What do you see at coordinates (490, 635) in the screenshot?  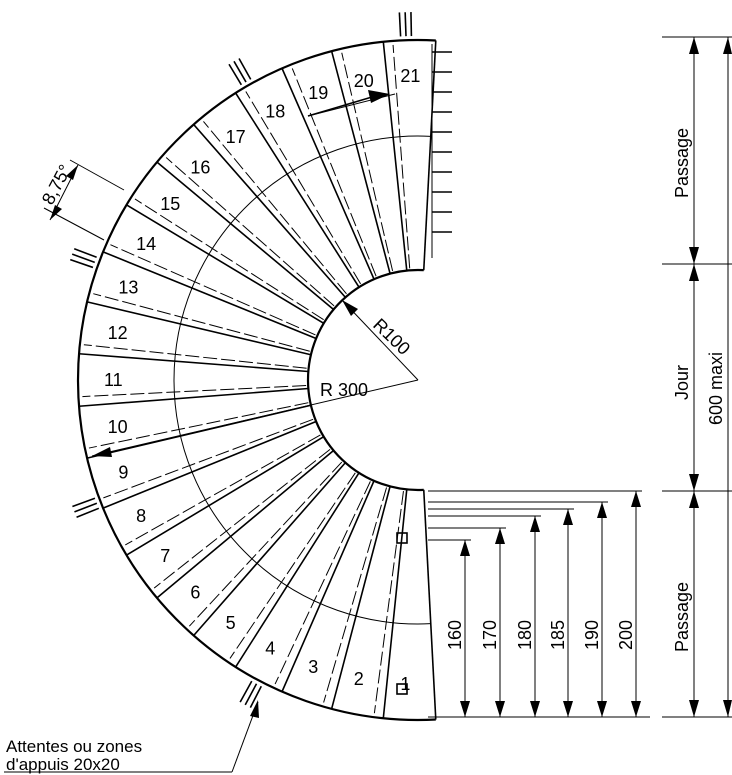 I see `height-label: 170` at bounding box center [490, 635].